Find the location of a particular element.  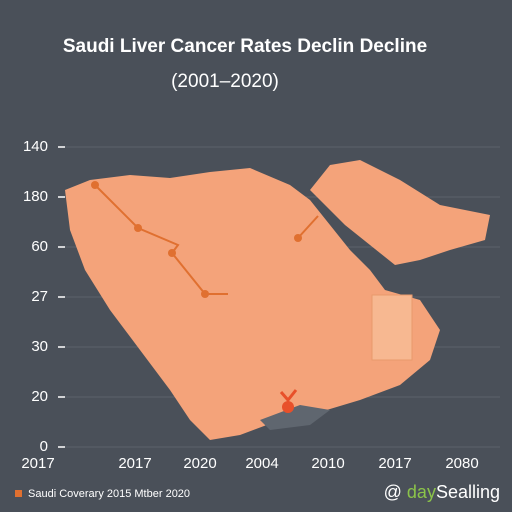

brand: @ daySealling is located at coordinates (442, 492).